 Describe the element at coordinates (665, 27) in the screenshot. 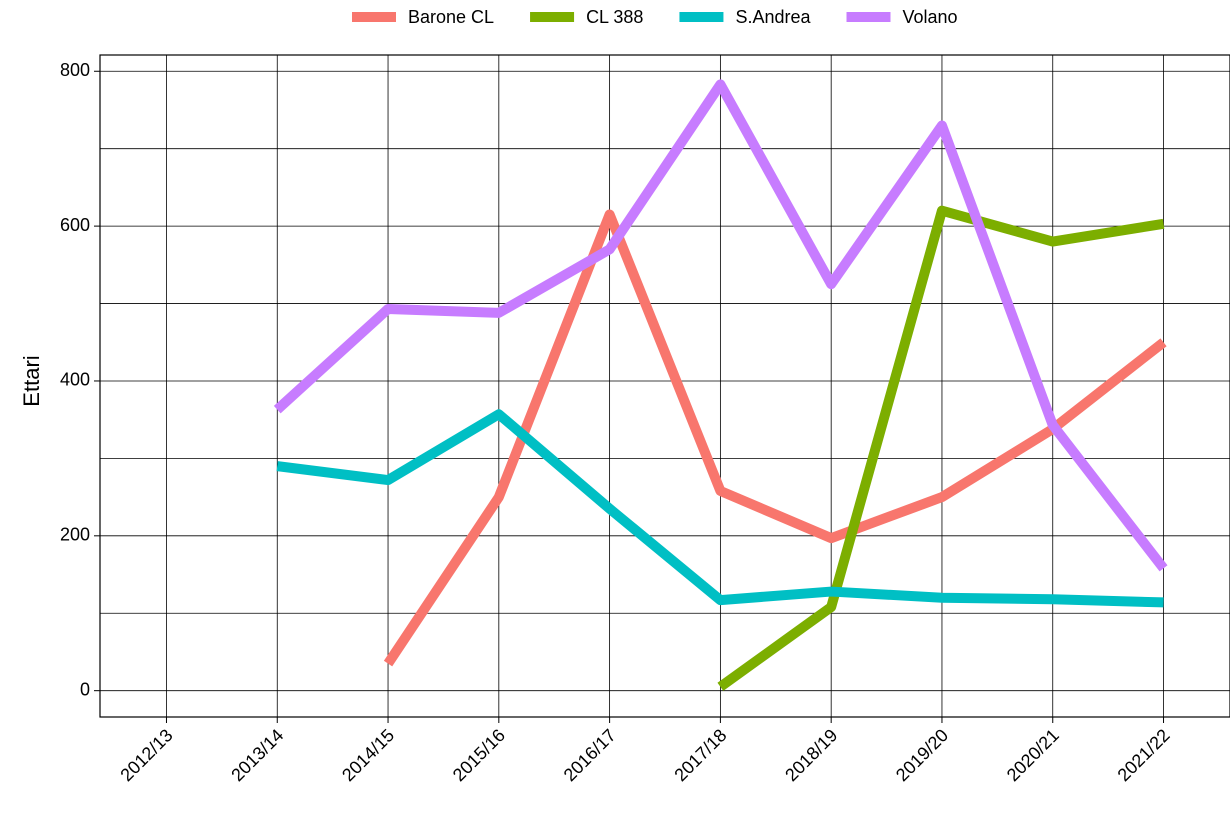

I see `legend-background` at that location.